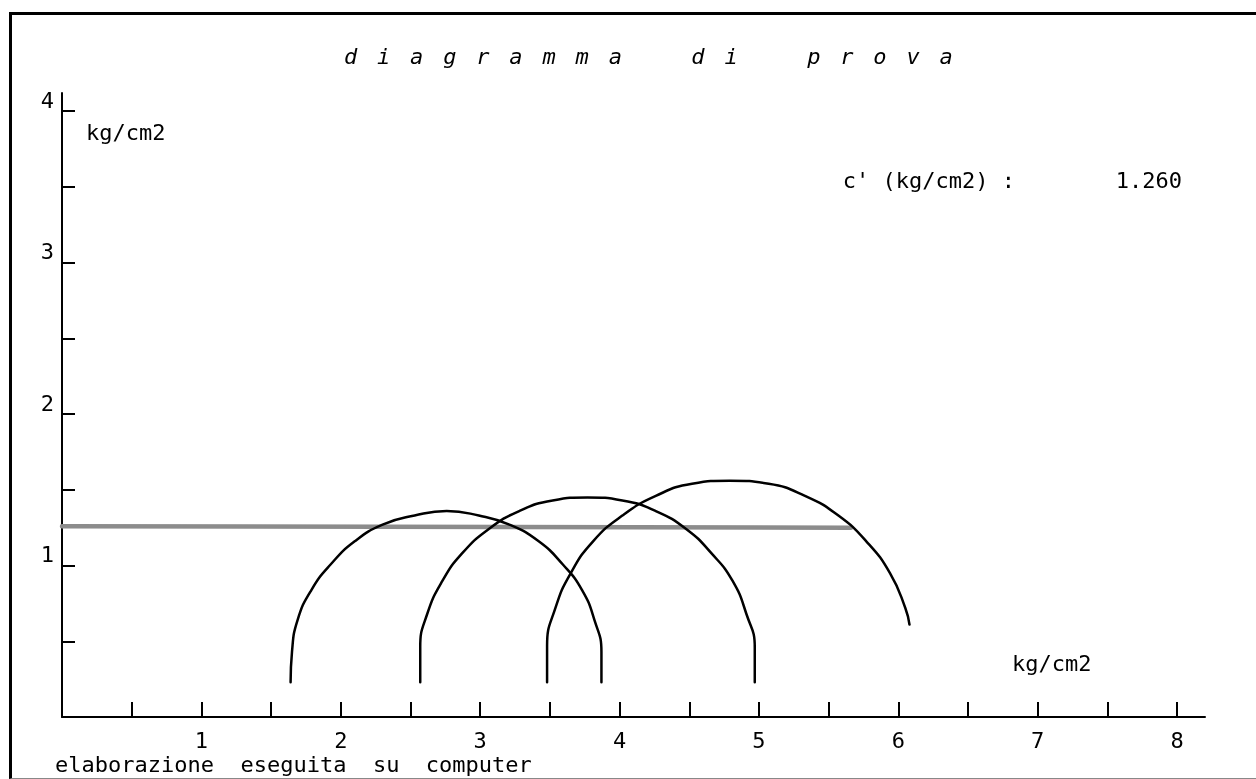 The height and width of the screenshot is (779, 1256). What do you see at coordinates (928, 180) in the screenshot?
I see `annotation: c' (kg/cm2) :` at bounding box center [928, 180].